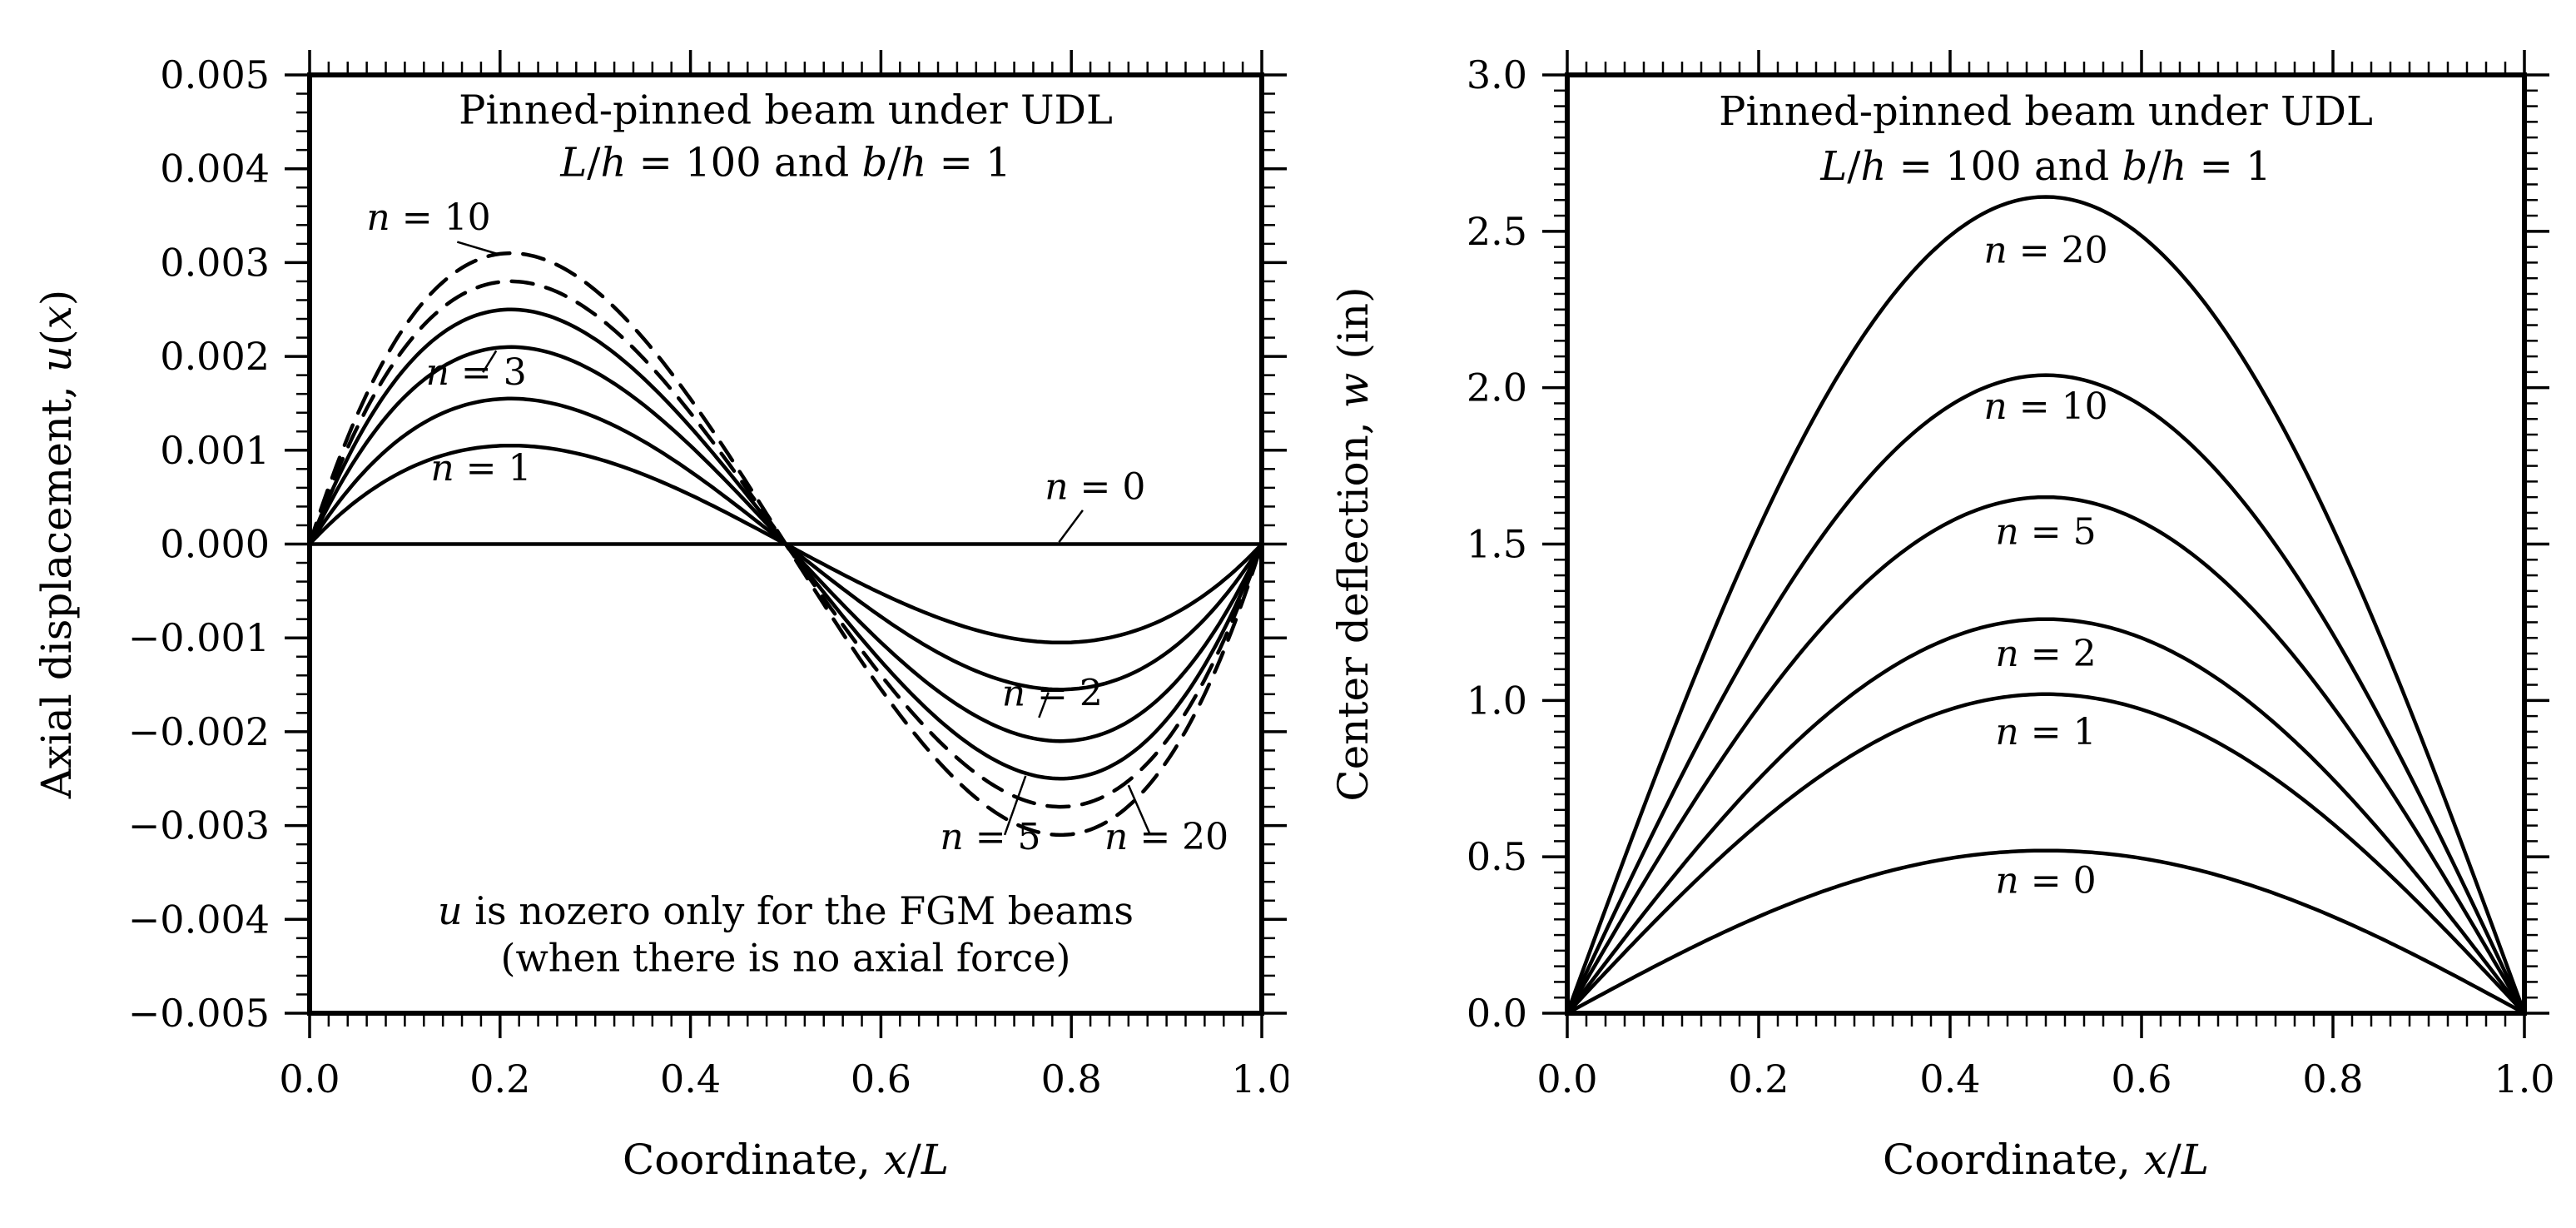 This screenshot has width=2576, height=1228. I want to click on y-tick-label: 0.002, so click(215, 356).